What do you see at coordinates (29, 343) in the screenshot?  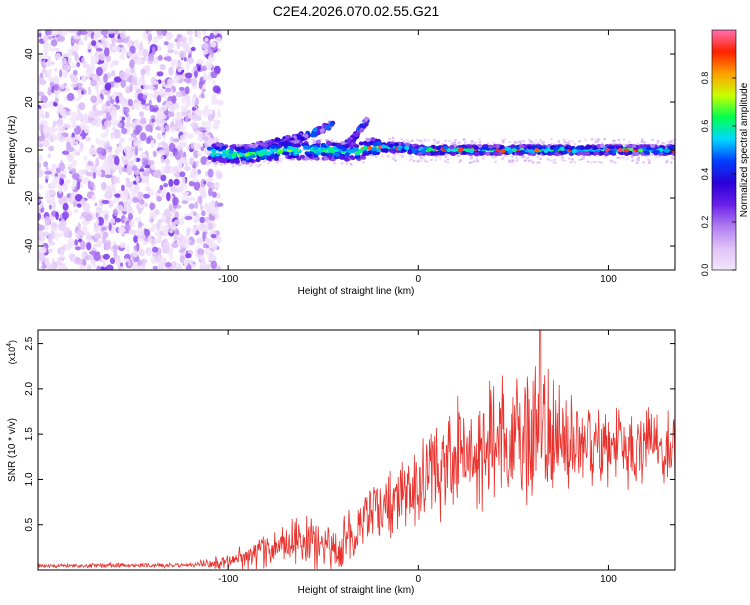 I see `snr-y-tick-label: 2.5` at bounding box center [29, 343].